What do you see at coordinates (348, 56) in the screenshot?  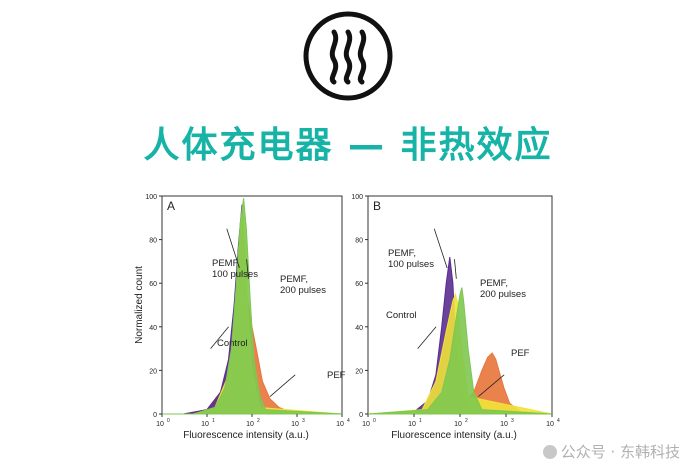 I see `wave-lines-logo-icon` at bounding box center [348, 56].